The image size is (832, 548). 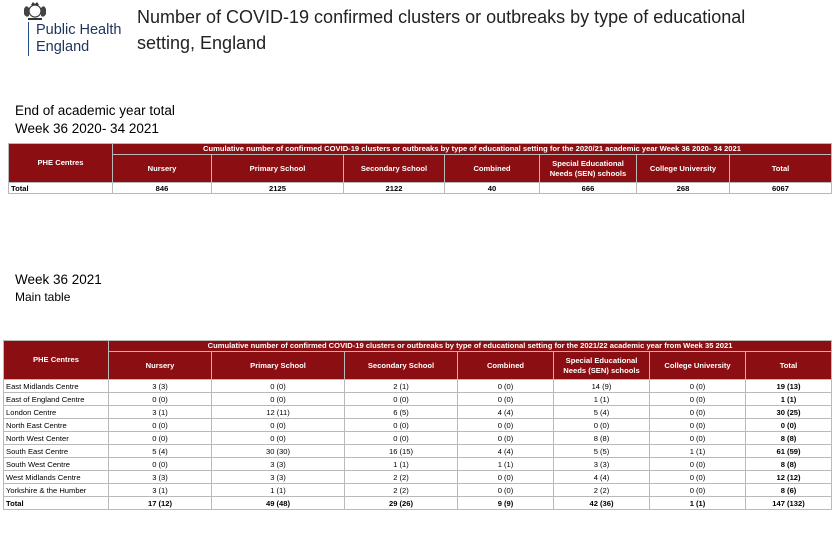 What do you see at coordinates (505, 503) in the screenshot?
I see `cell-combined: 9 (9)` at bounding box center [505, 503].